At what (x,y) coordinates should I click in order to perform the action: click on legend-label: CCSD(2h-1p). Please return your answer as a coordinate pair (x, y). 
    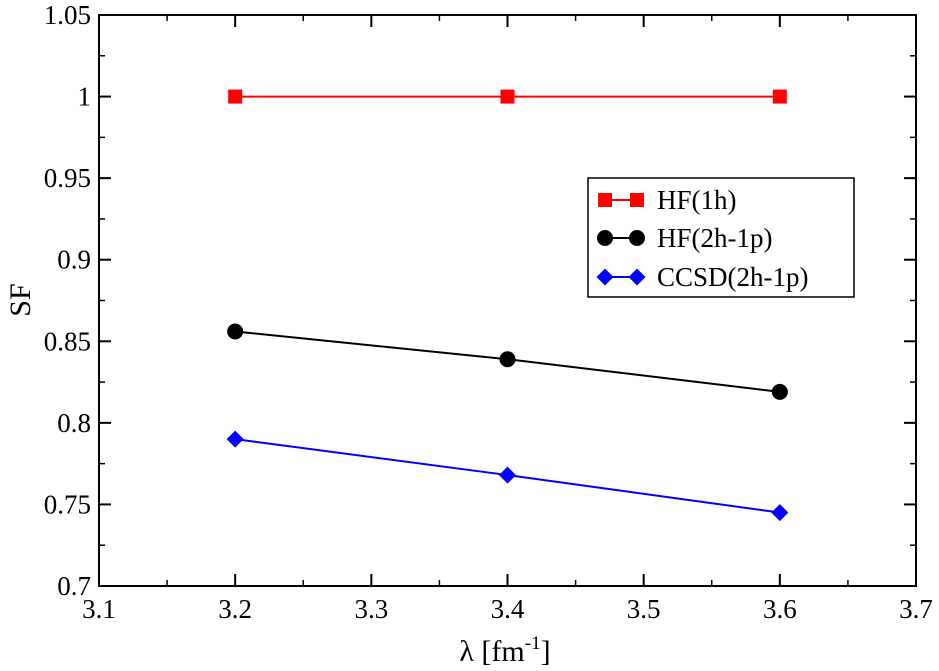
    Looking at the image, I should click on (733, 277).